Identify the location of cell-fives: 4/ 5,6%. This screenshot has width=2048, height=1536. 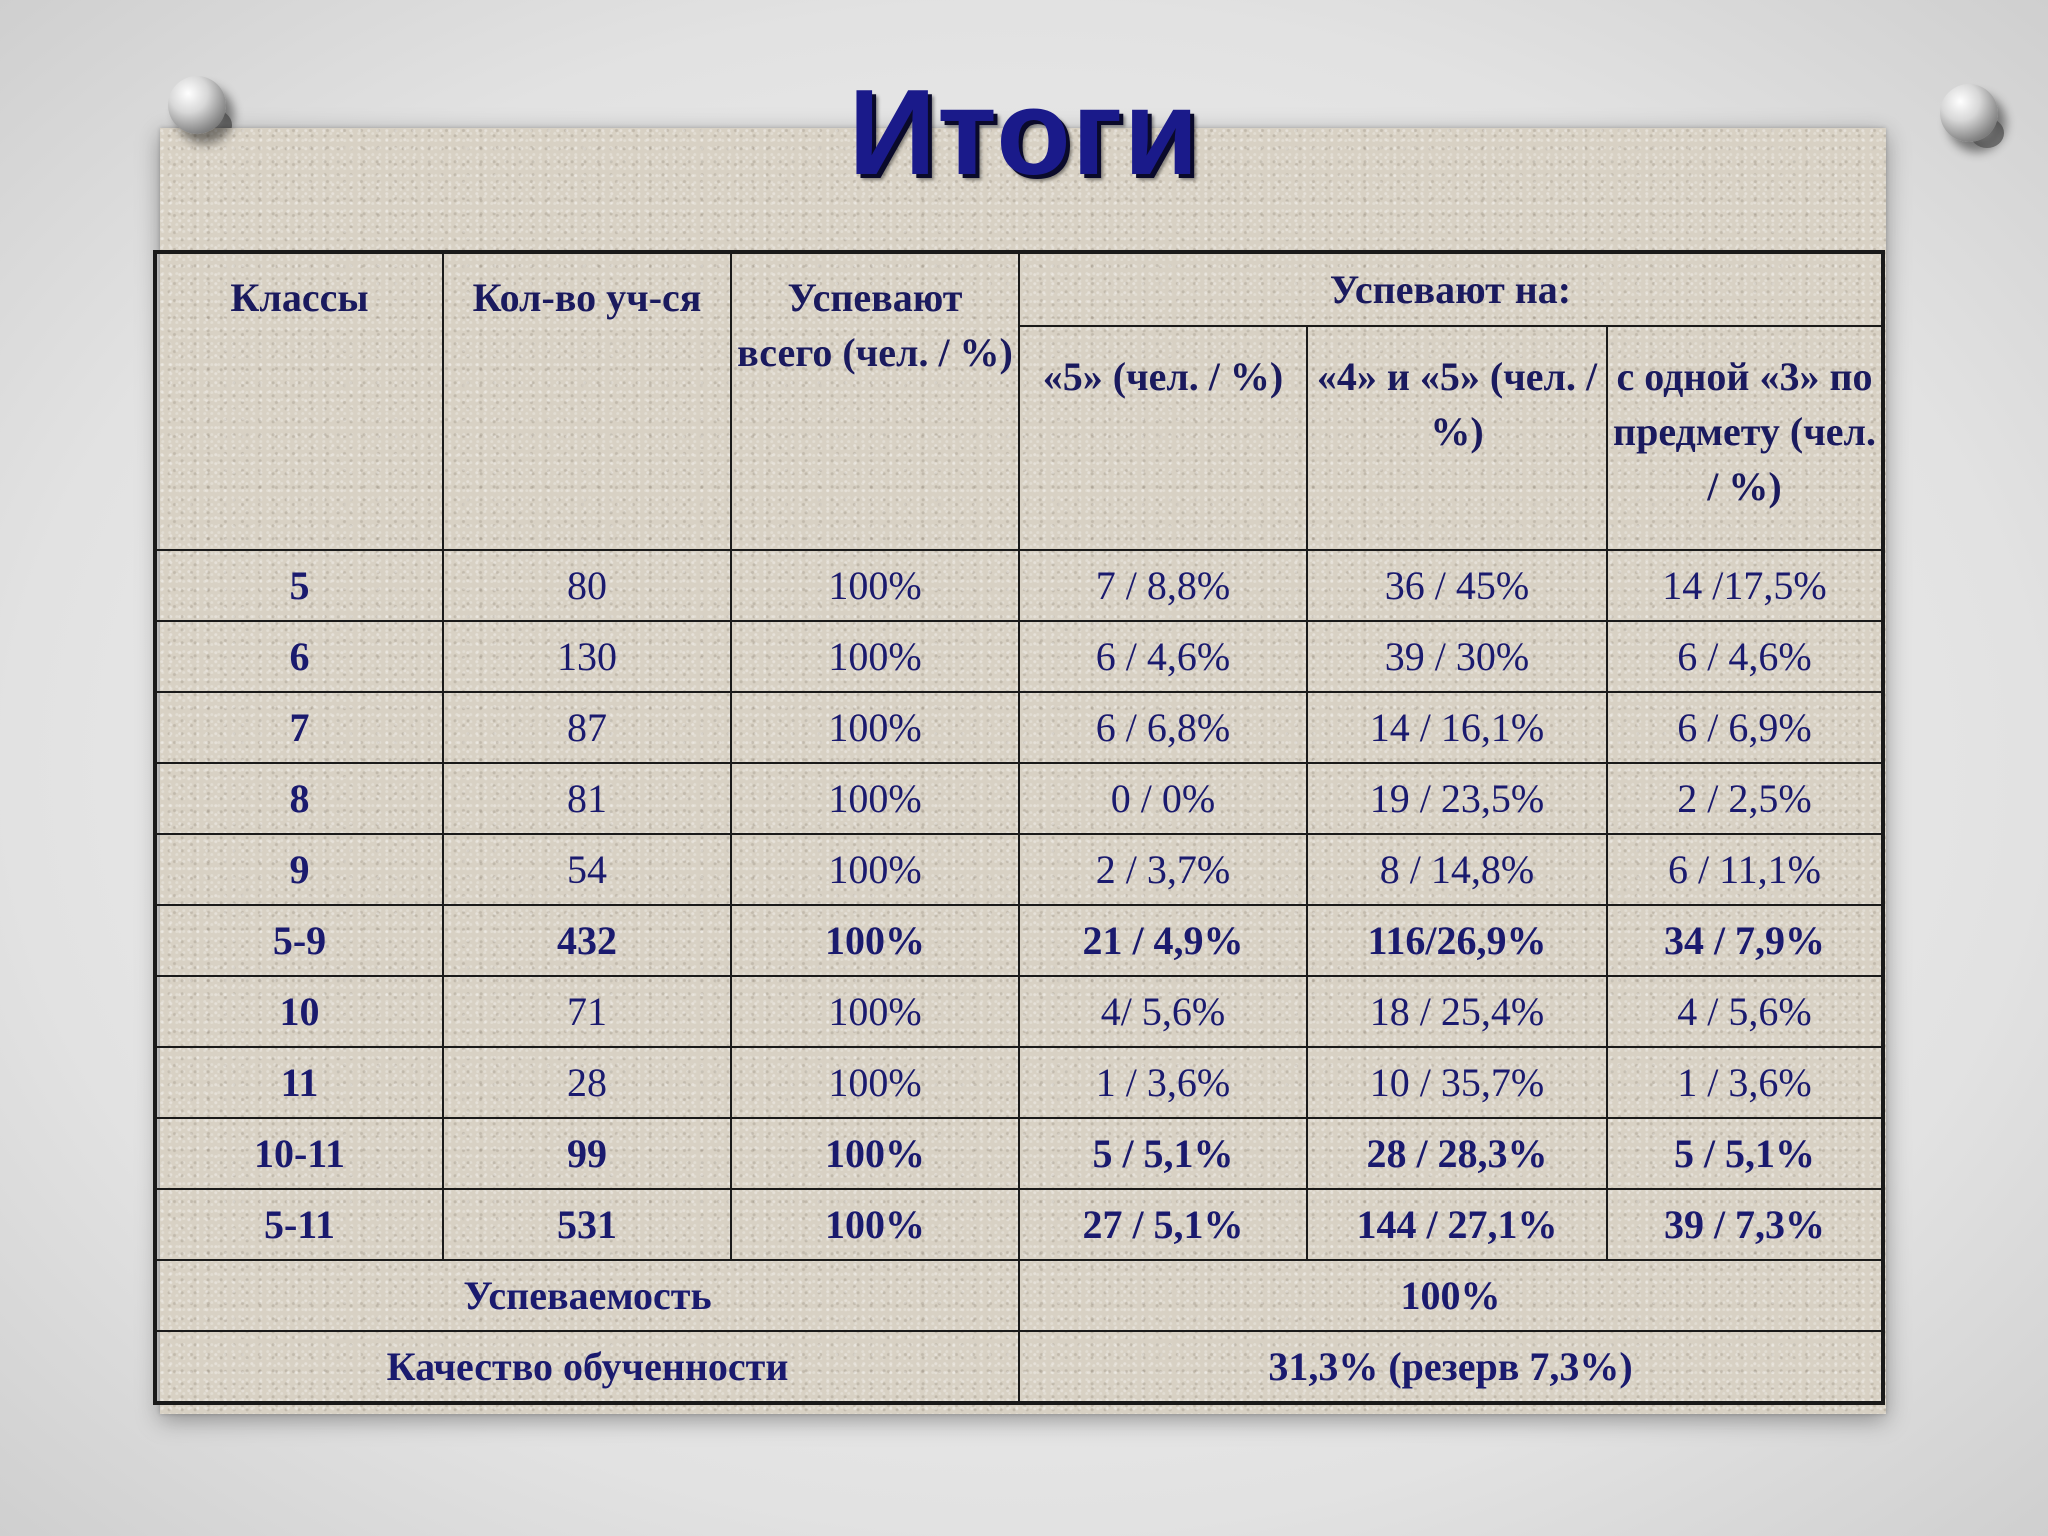
(1163, 1011).